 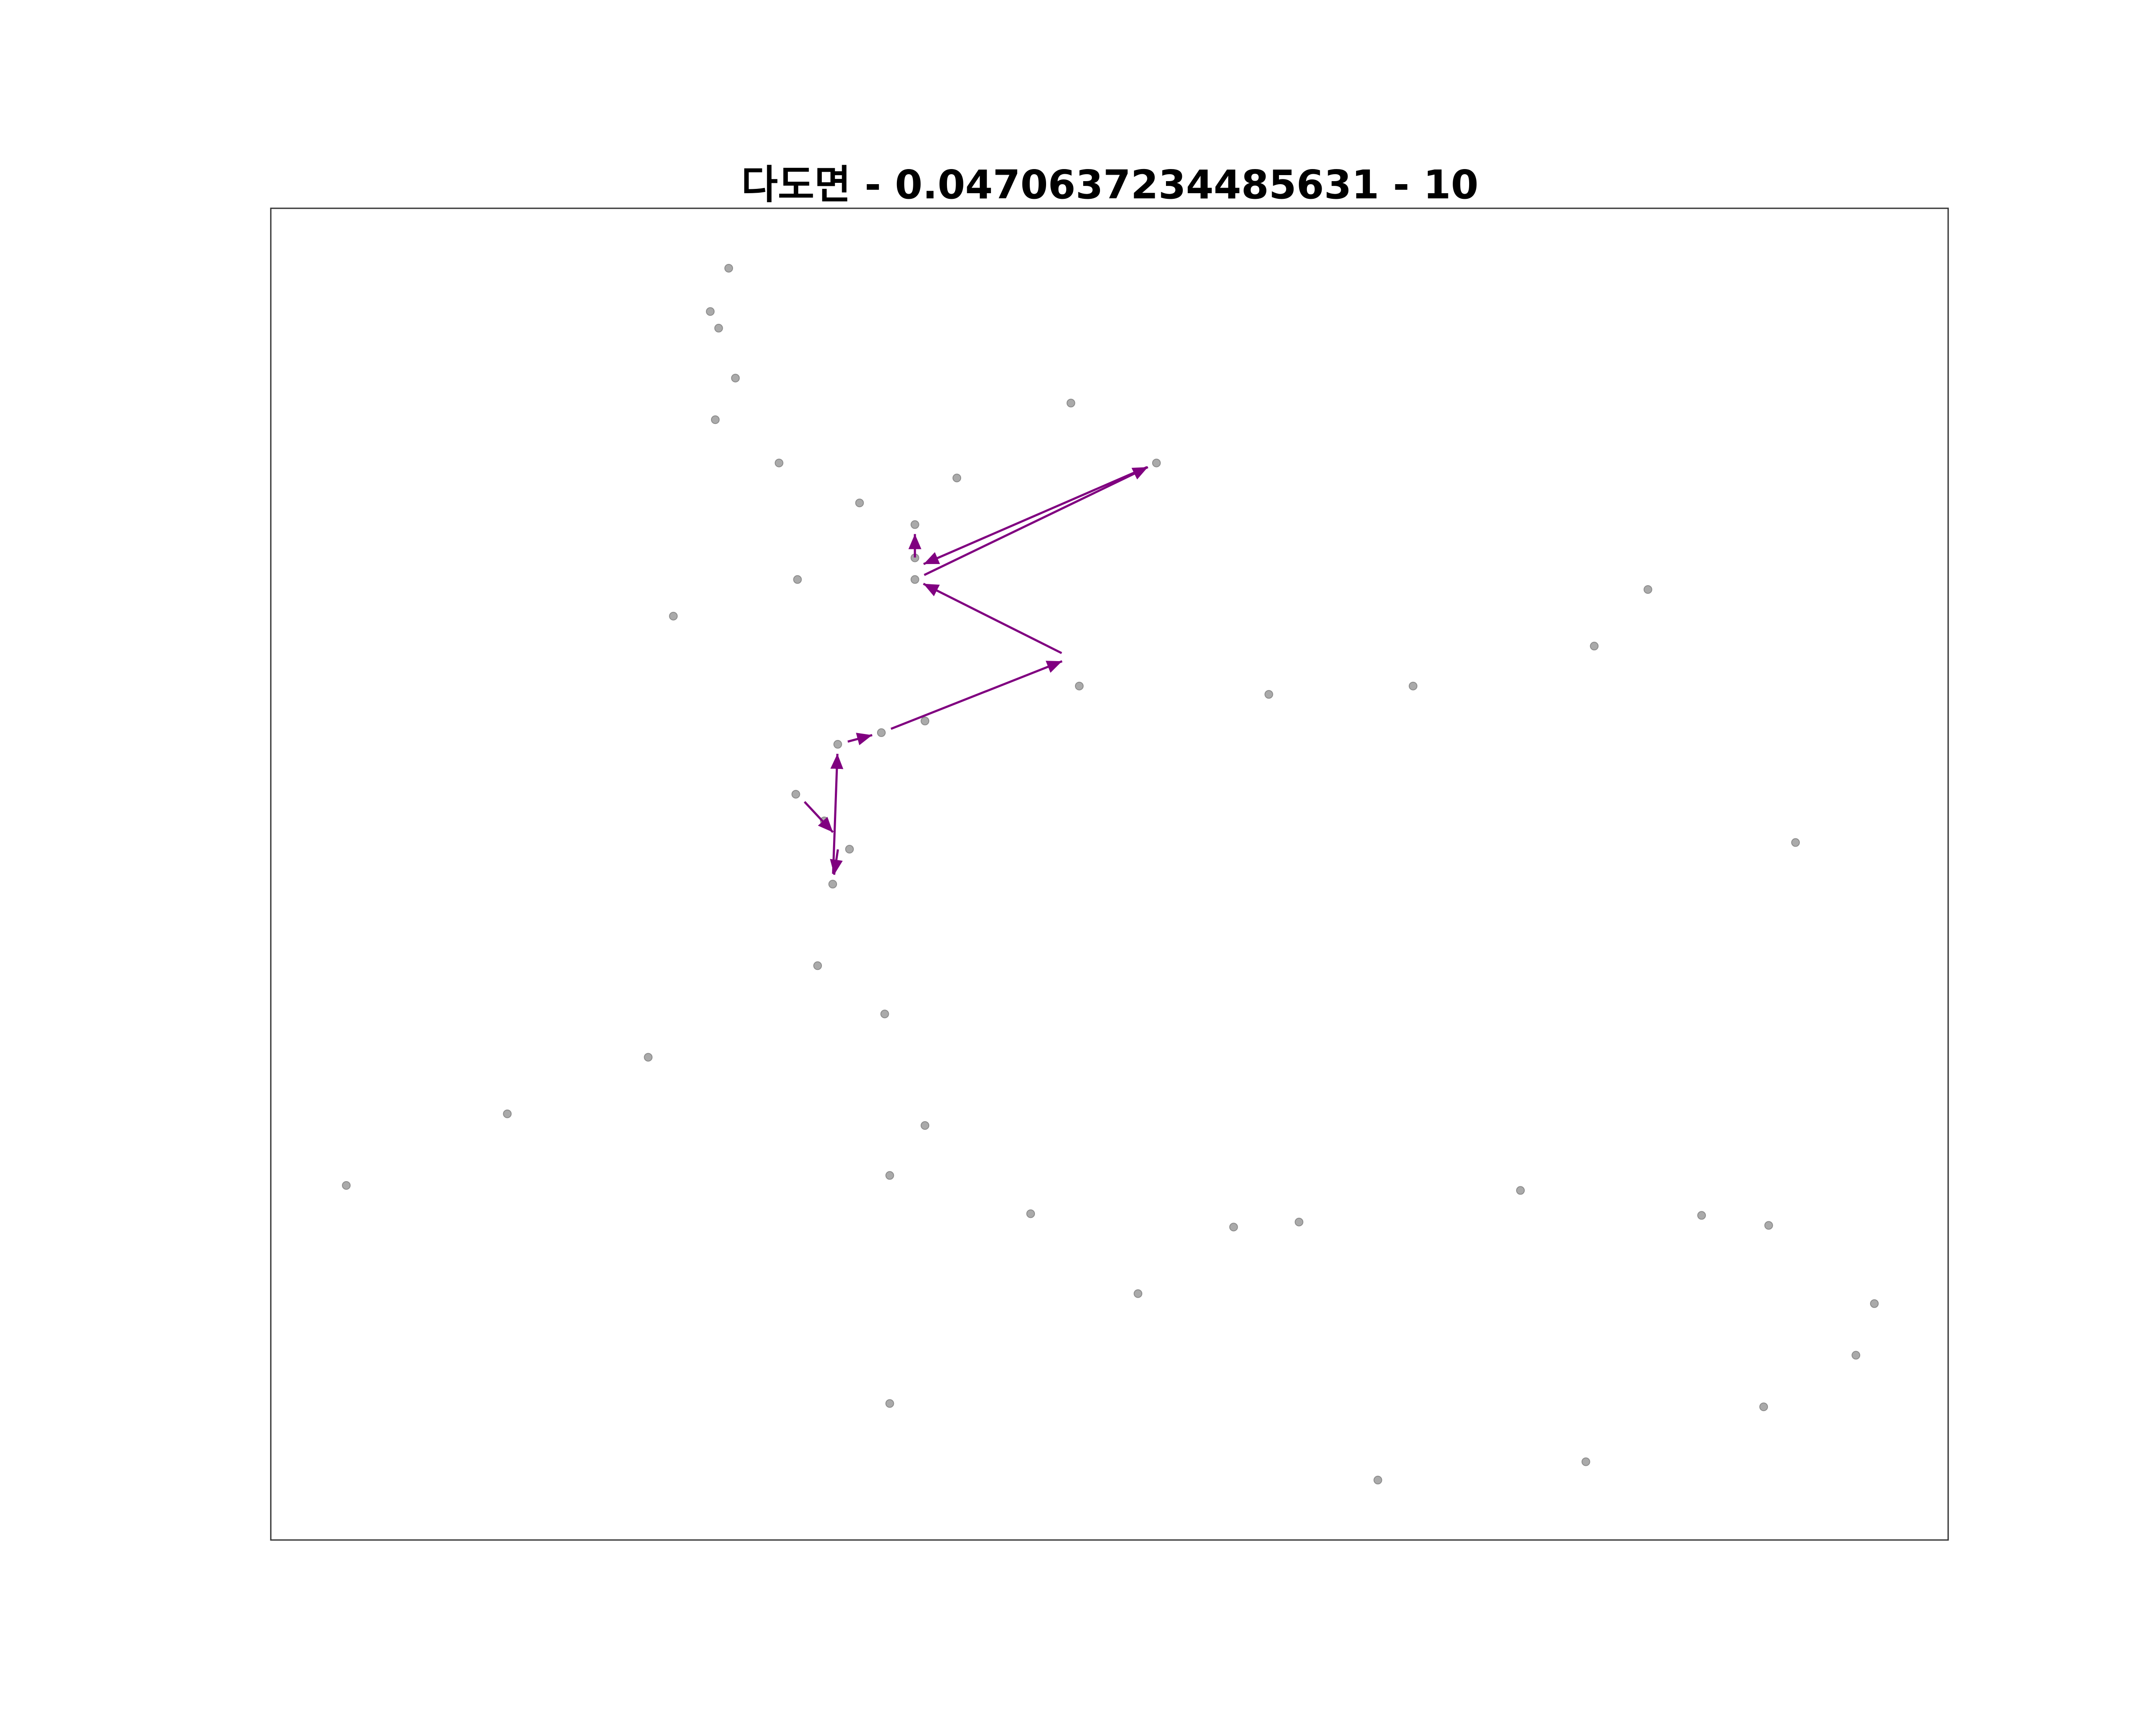 I want to click on path-arrows-layer, so click(x=976, y=671).